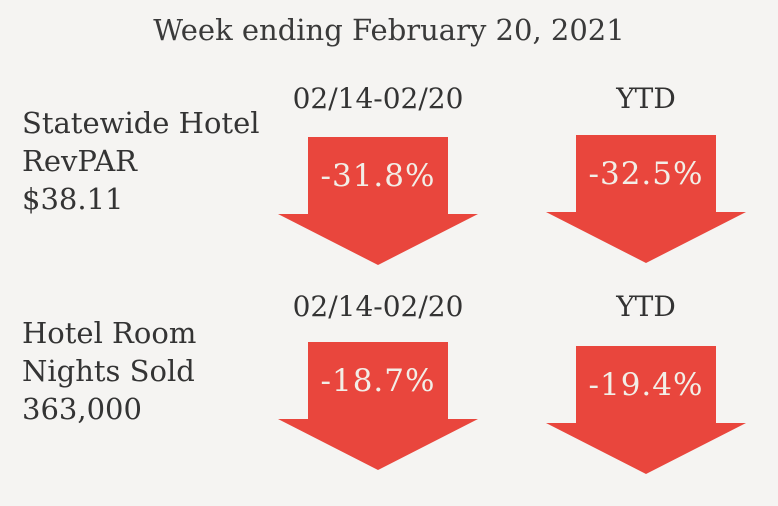  What do you see at coordinates (378, 306) in the screenshot?
I see `column-header-week-row2: 02/14-02/20` at bounding box center [378, 306].